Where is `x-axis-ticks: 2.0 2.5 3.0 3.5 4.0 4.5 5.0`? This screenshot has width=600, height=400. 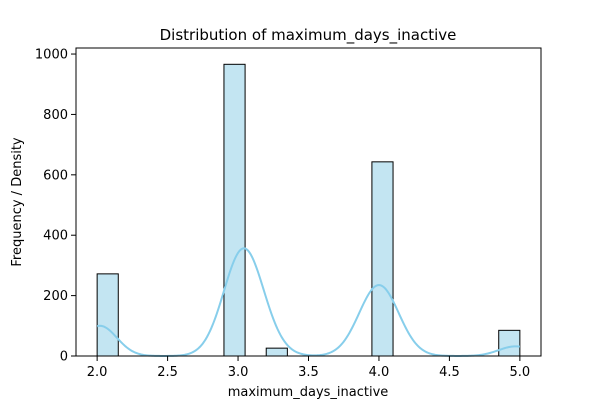 x-axis-ticks: 2.0 2.5 3.0 3.5 4.0 4.5 5.0 is located at coordinates (308, 368).